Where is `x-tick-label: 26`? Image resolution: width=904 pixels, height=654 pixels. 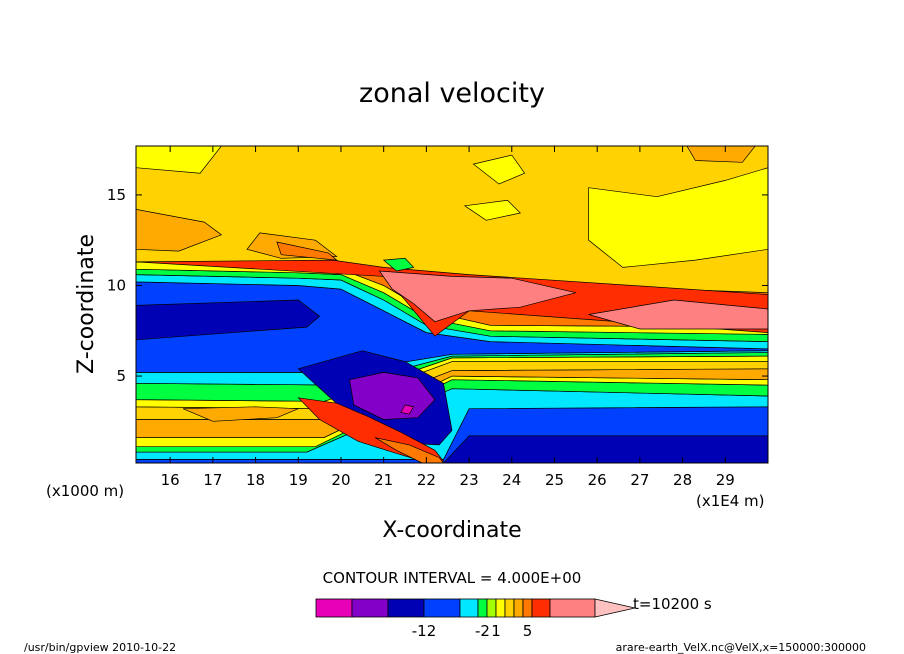 x-tick-label: 26 is located at coordinates (597, 480).